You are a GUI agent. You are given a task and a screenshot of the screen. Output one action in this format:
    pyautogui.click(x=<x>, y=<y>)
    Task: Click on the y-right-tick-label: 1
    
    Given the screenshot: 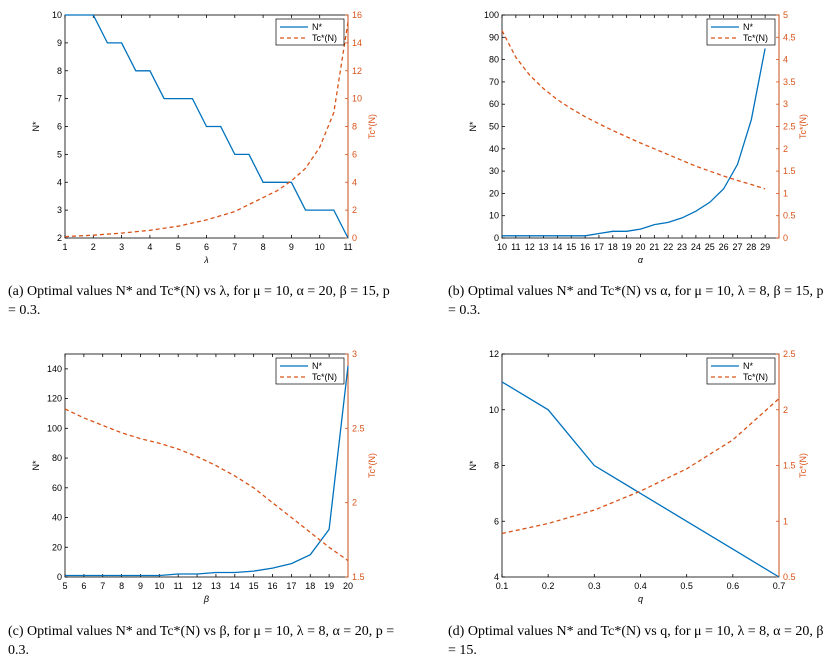 What is the action you would take?
    pyautogui.click(x=785, y=193)
    